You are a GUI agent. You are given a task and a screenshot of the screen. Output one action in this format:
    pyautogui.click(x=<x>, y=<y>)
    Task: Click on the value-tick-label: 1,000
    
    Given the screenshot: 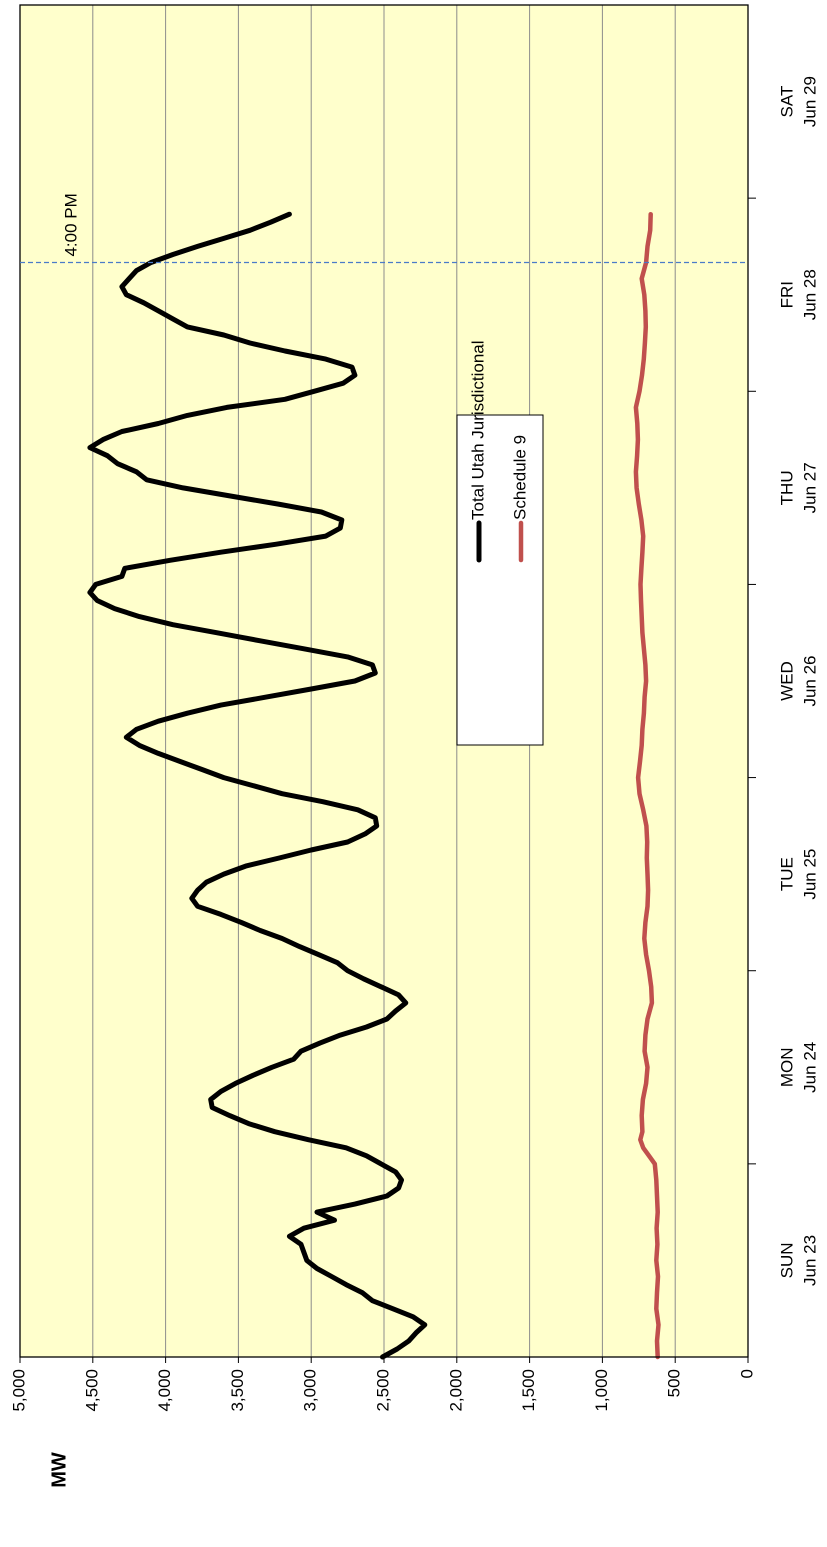 What is the action you would take?
    pyautogui.click(x=601, y=1390)
    